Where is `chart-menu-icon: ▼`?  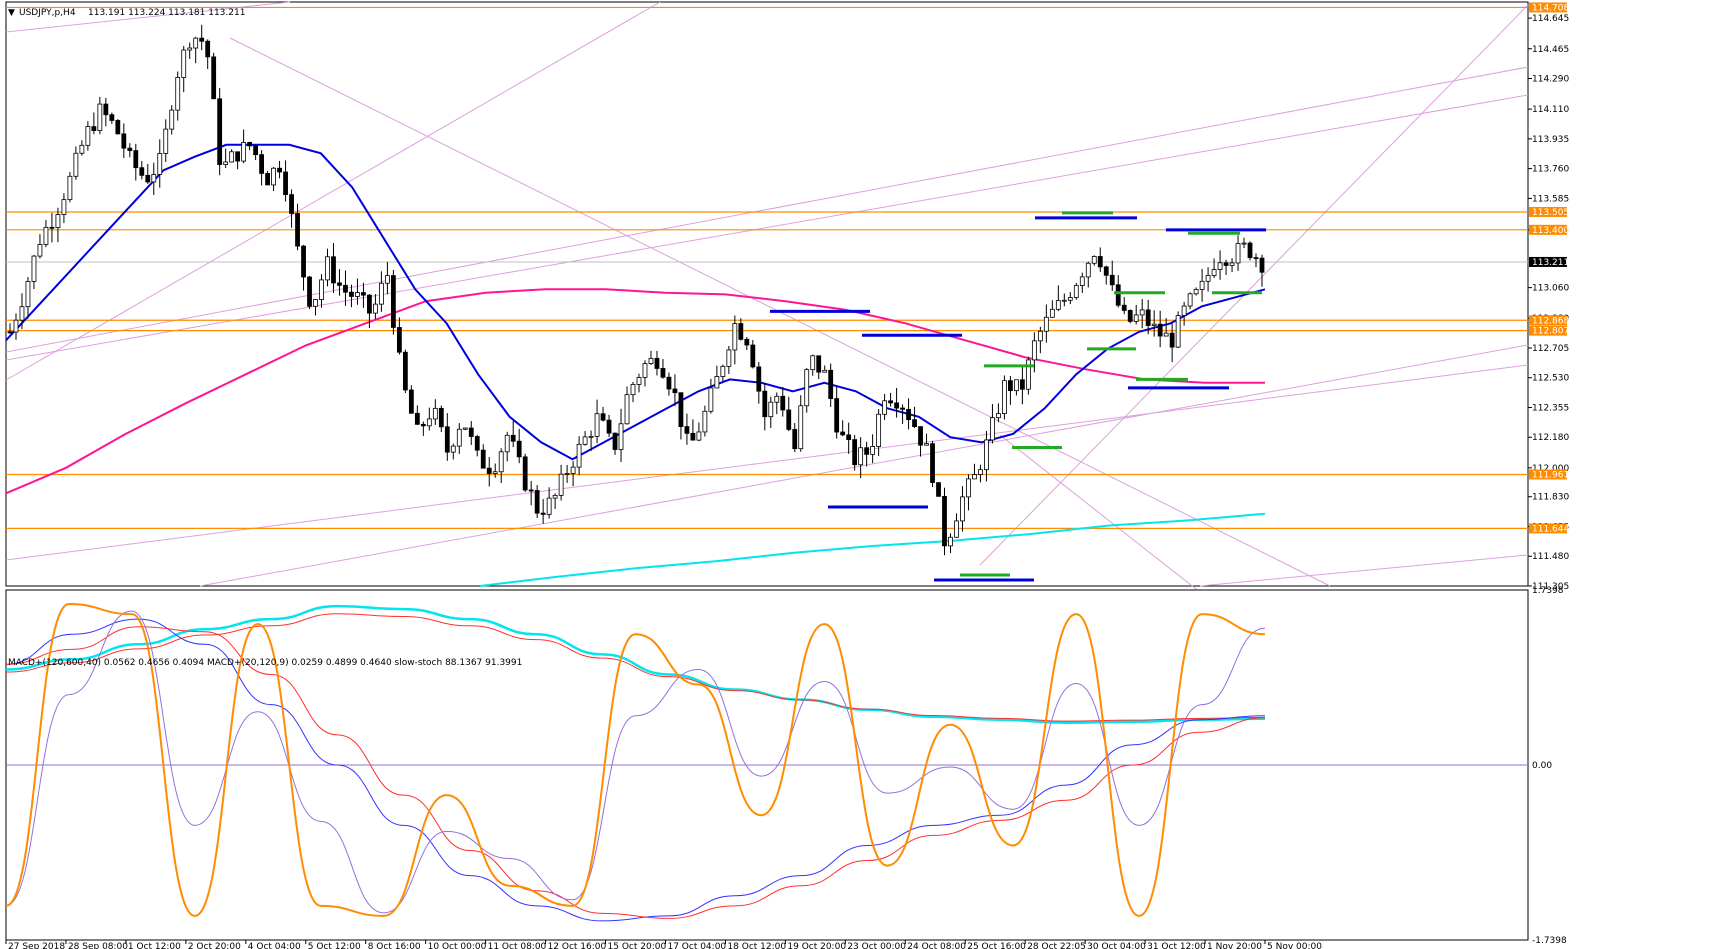 chart-menu-icon: ▼ is located at coordinates (11, 13).